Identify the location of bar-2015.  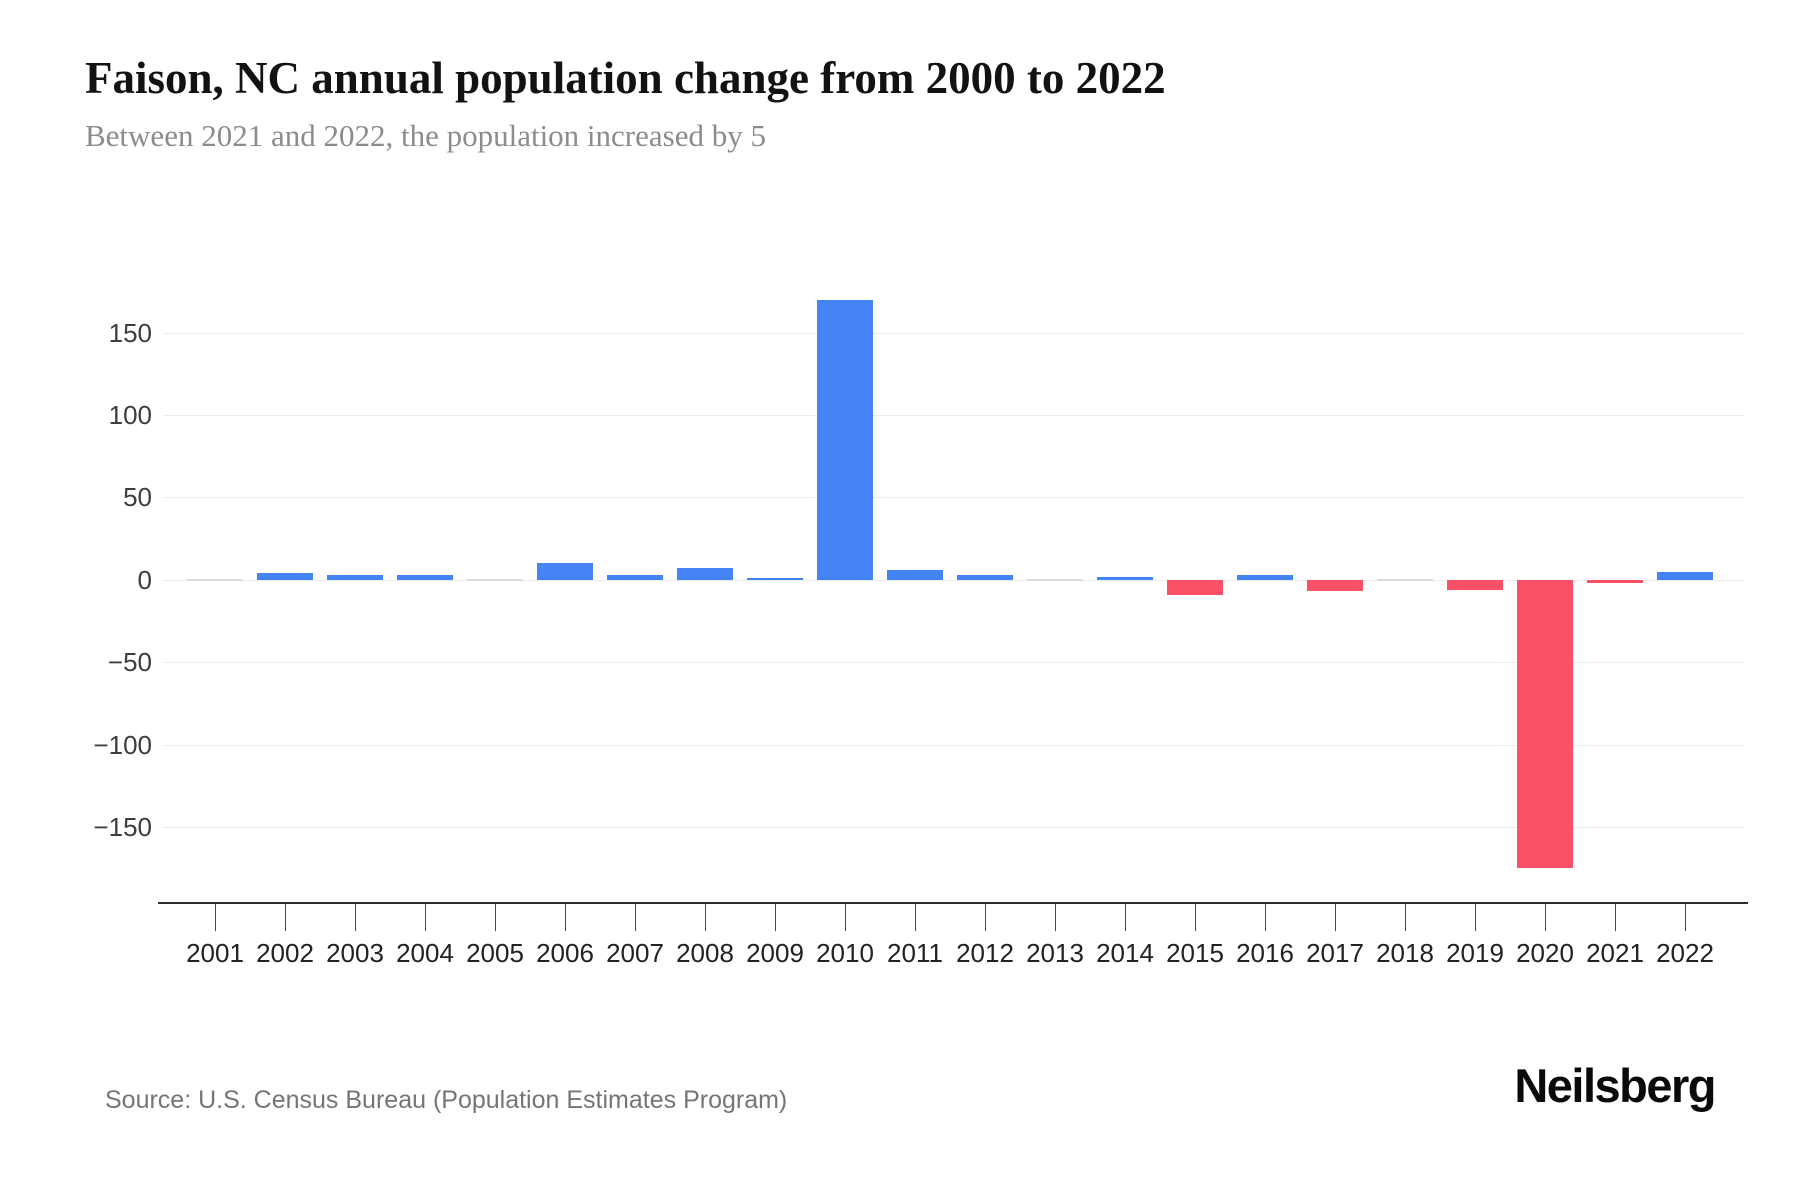
(1195, 587).